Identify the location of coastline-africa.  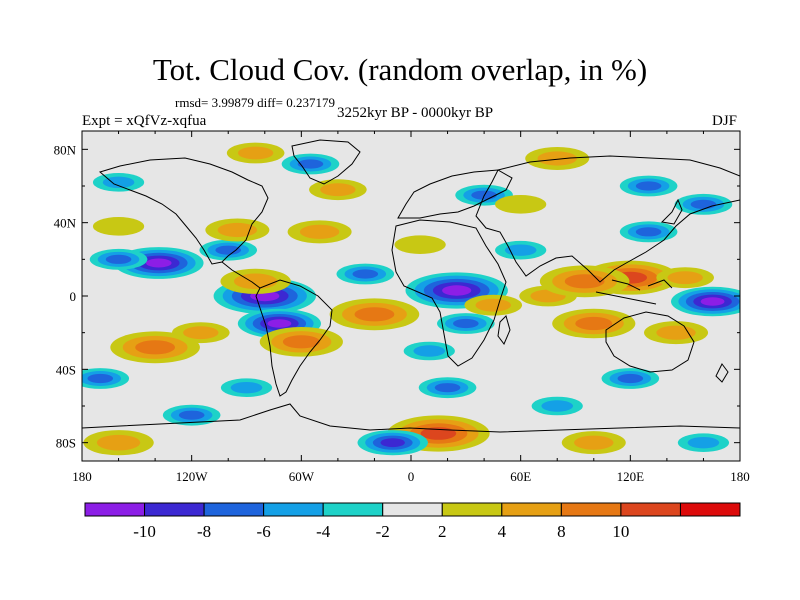
(449, 293).